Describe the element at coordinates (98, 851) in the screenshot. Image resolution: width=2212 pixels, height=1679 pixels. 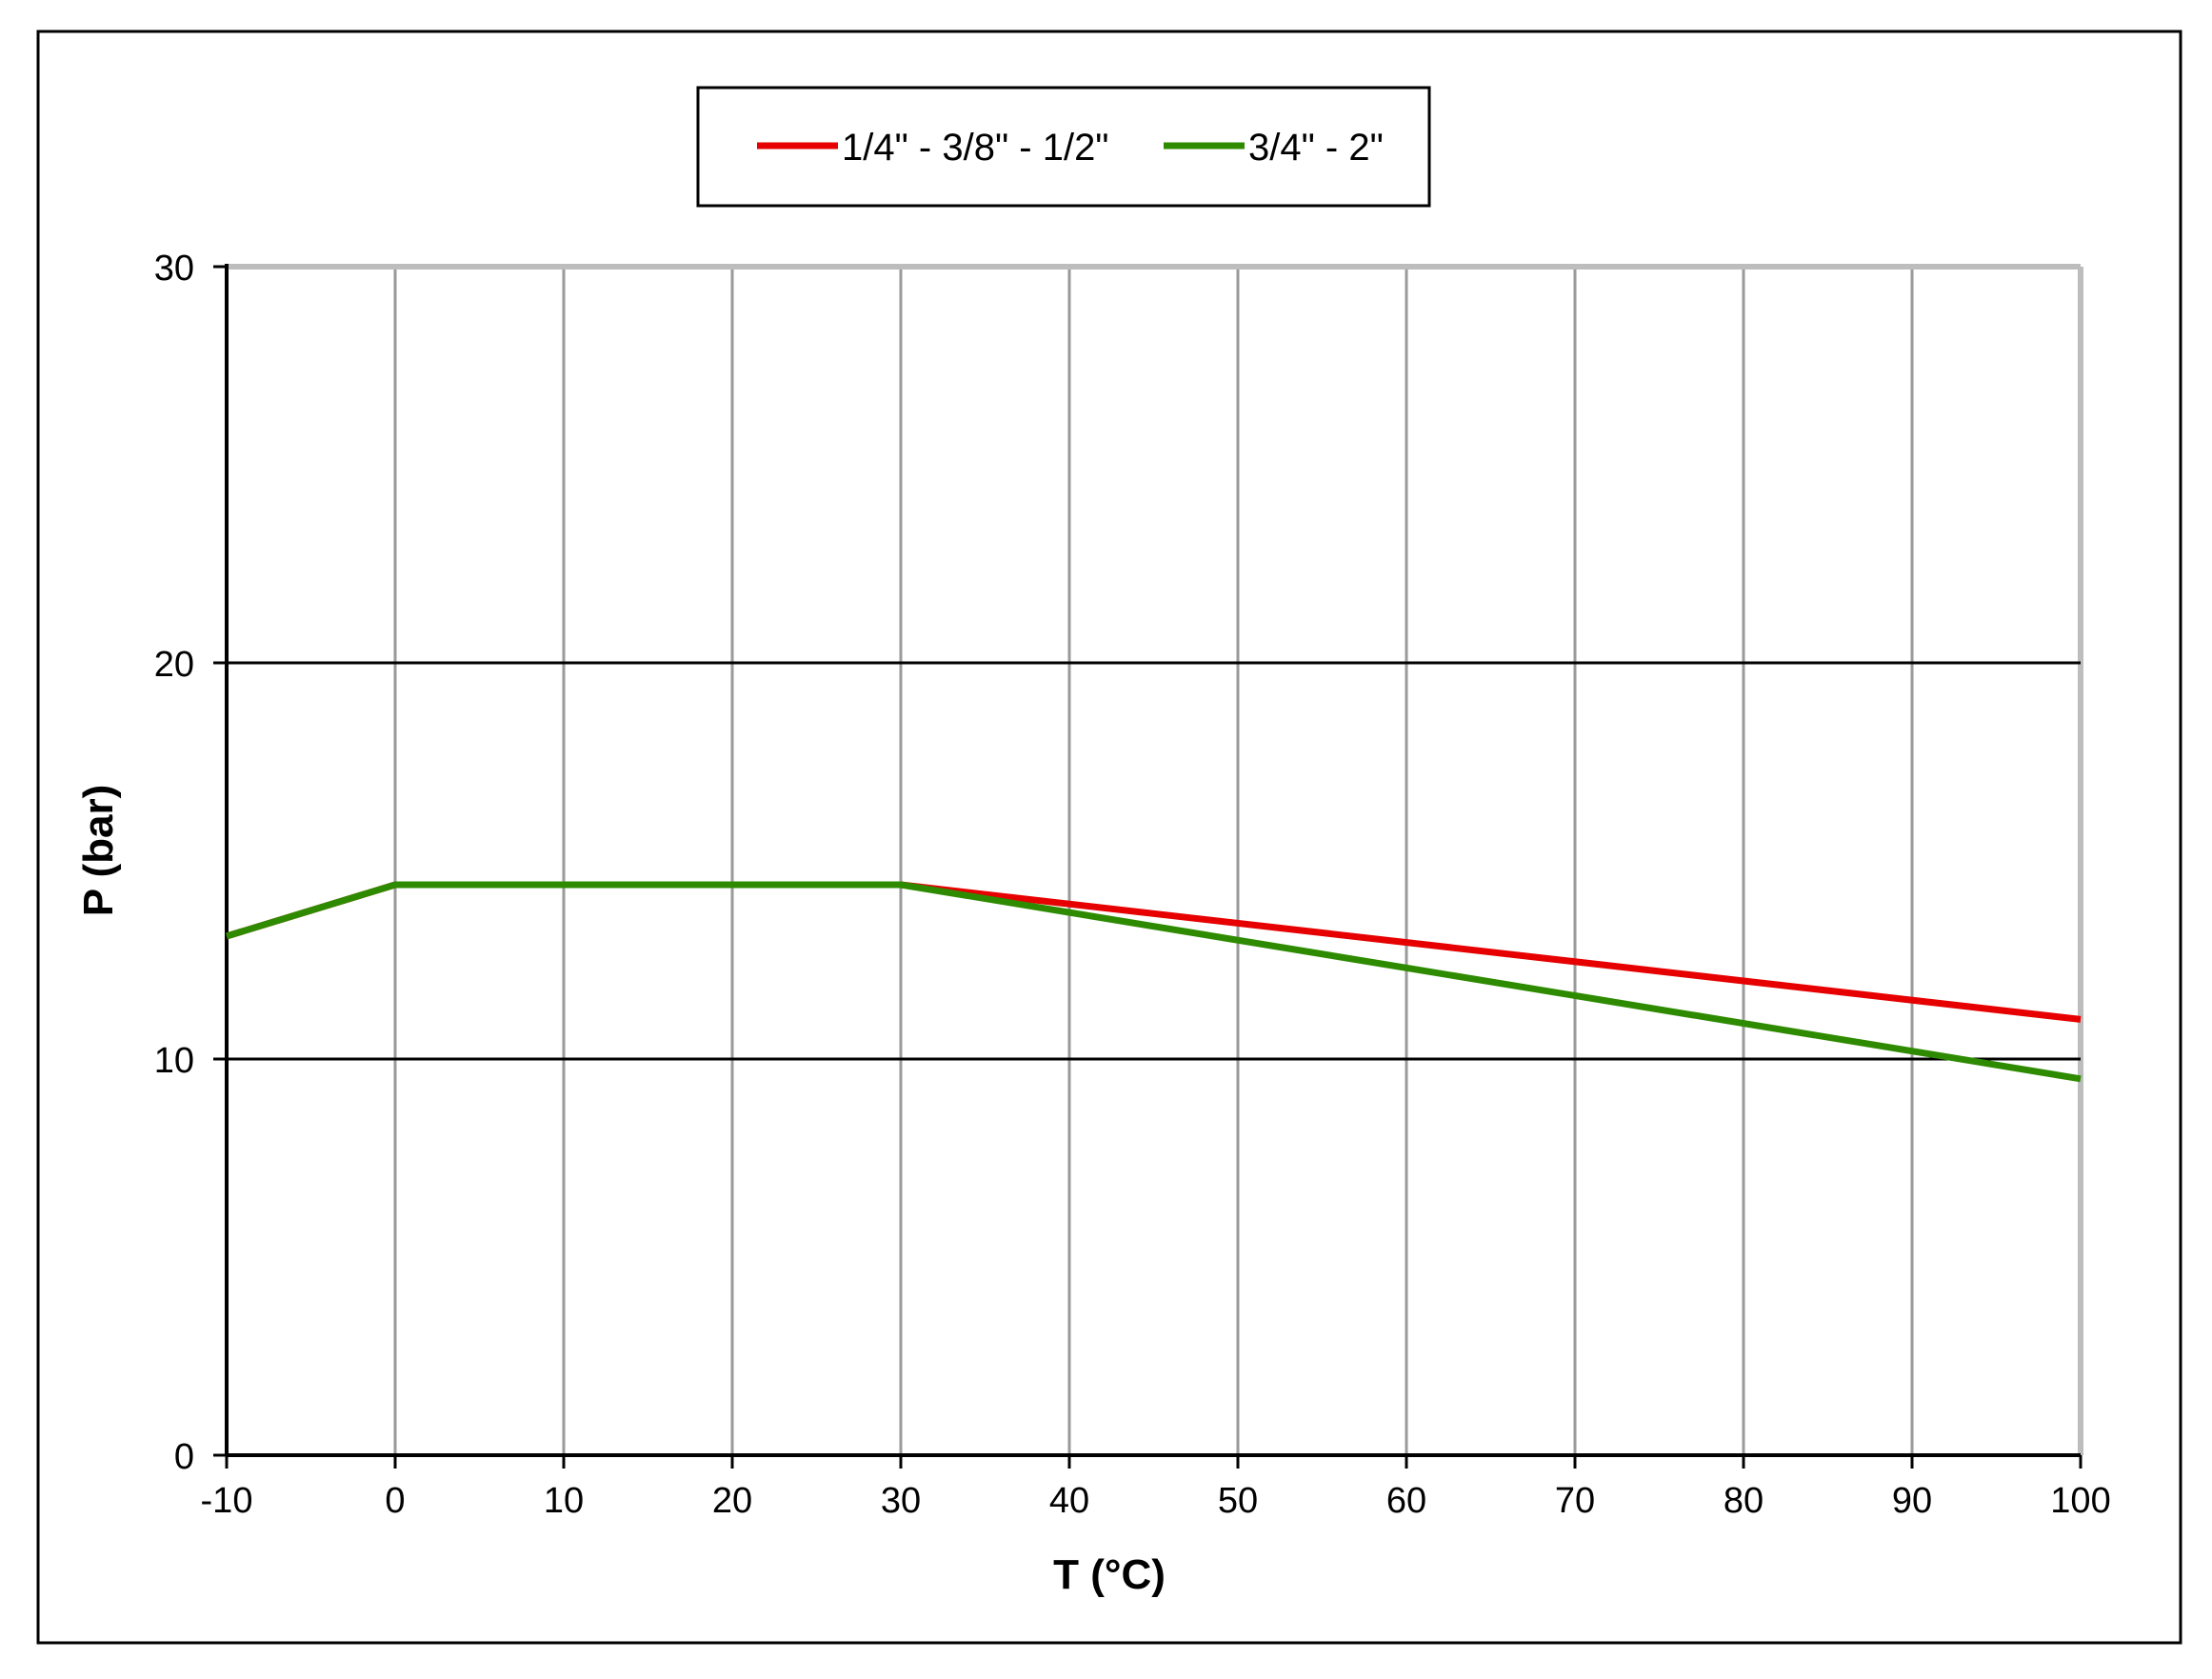
I see `y-axis-label: P (bar)` at that location.